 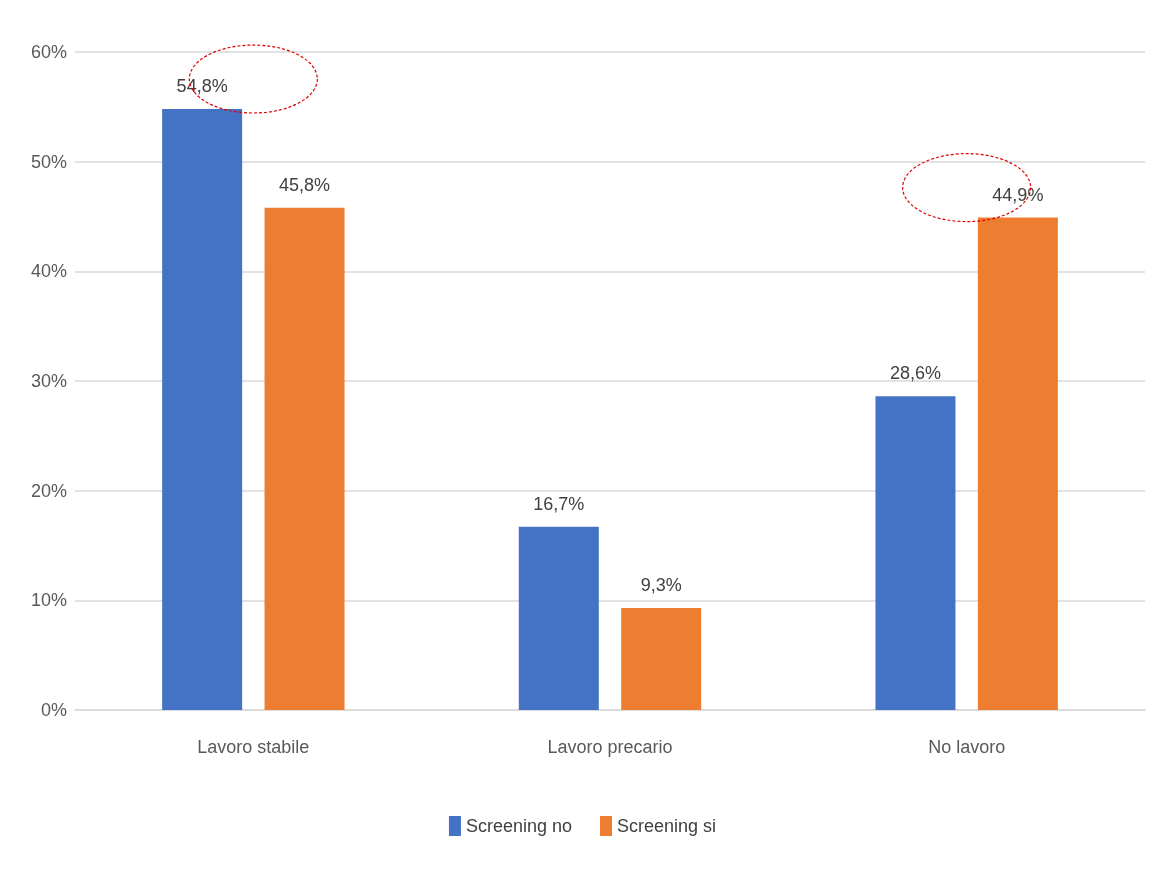 I want to click on y-tick-label: 40%, so click(x=48, y=271).